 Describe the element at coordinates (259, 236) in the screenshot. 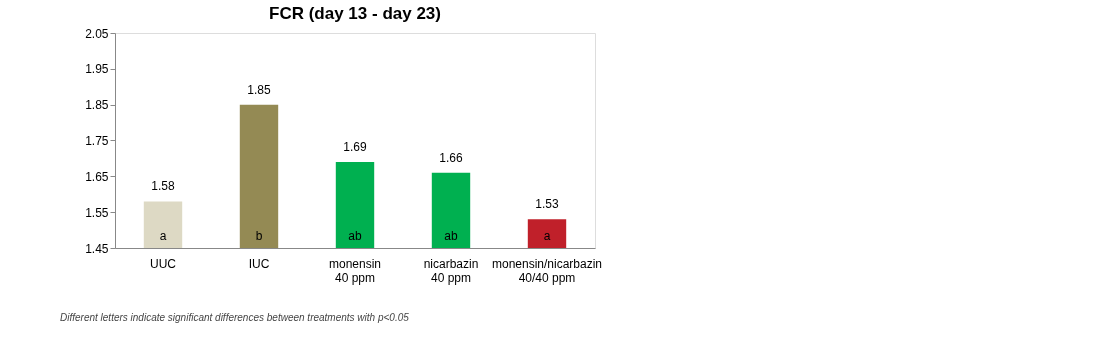

I see `annotation: b` at that location.